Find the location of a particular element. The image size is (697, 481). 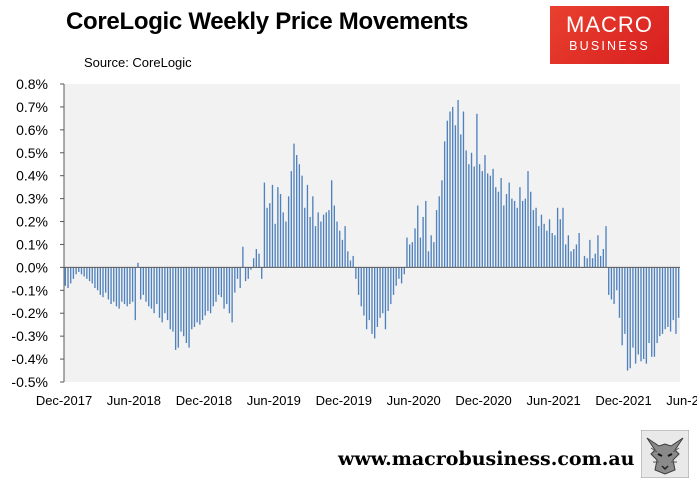

x-tick-label: Jun-2018 is located at coordinates (134, 400).